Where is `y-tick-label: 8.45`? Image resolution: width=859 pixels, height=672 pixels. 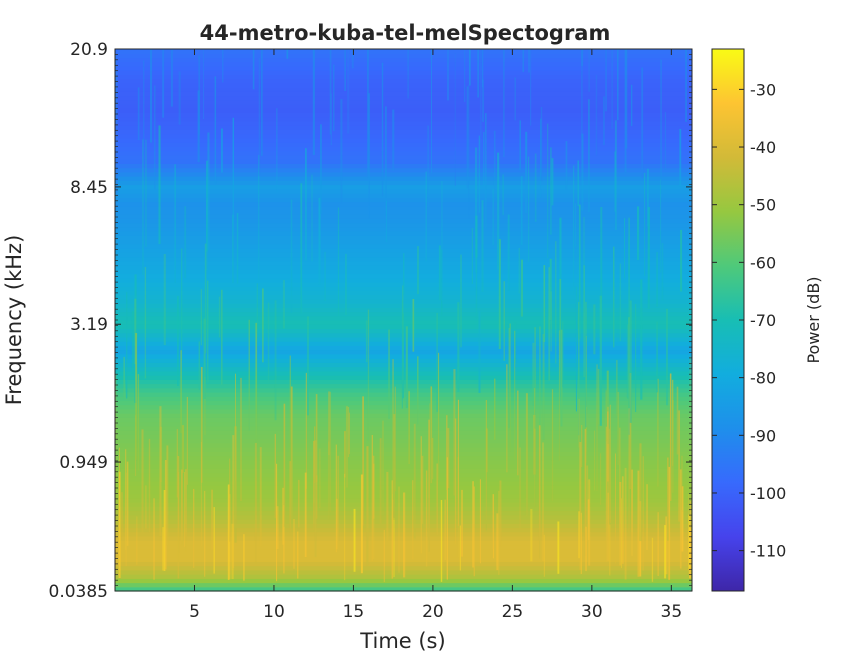
y-tick-label: 8.45 is located at coordinates (89, 188).